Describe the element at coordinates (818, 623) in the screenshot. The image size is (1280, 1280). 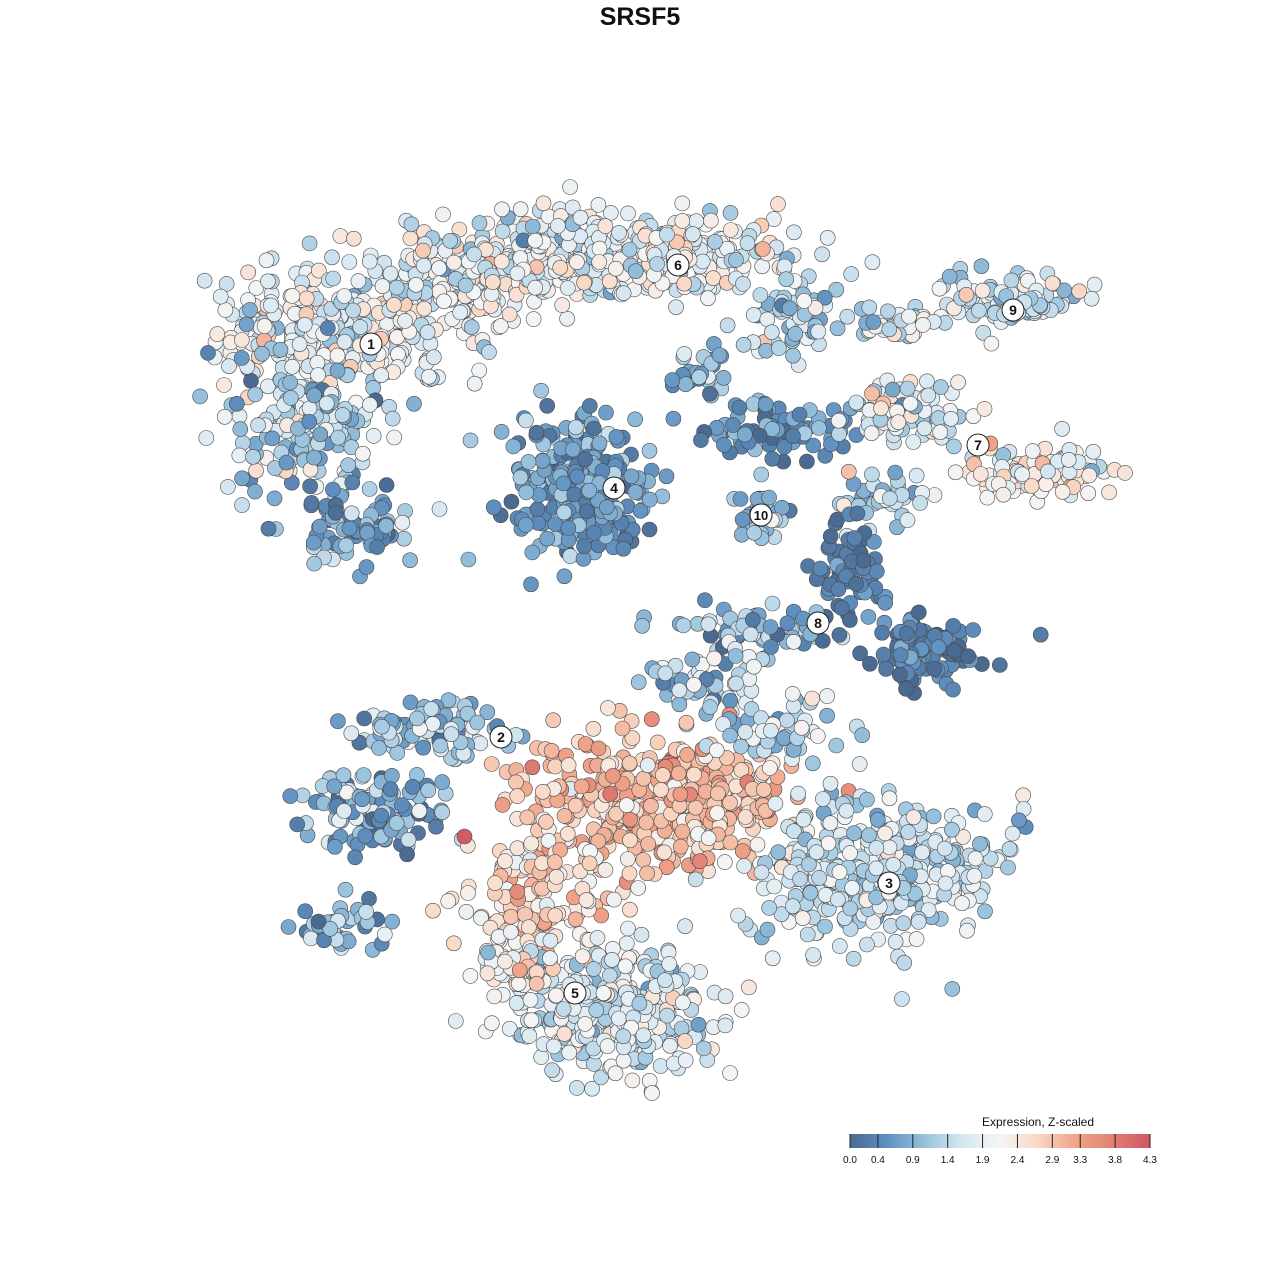
I see `cluster-label-8: 8` at that location.